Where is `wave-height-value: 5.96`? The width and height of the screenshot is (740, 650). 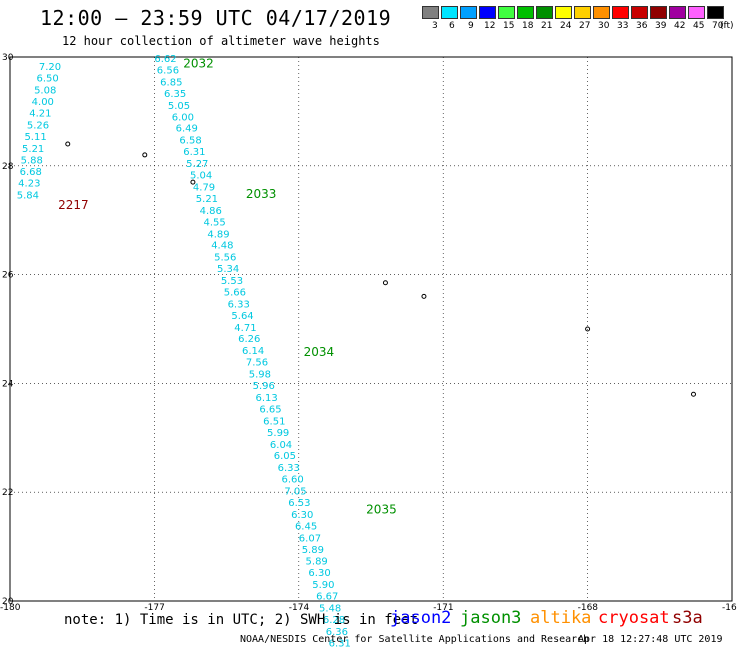 wave-height-value: 5.96 is located at coordinates (264, 386).